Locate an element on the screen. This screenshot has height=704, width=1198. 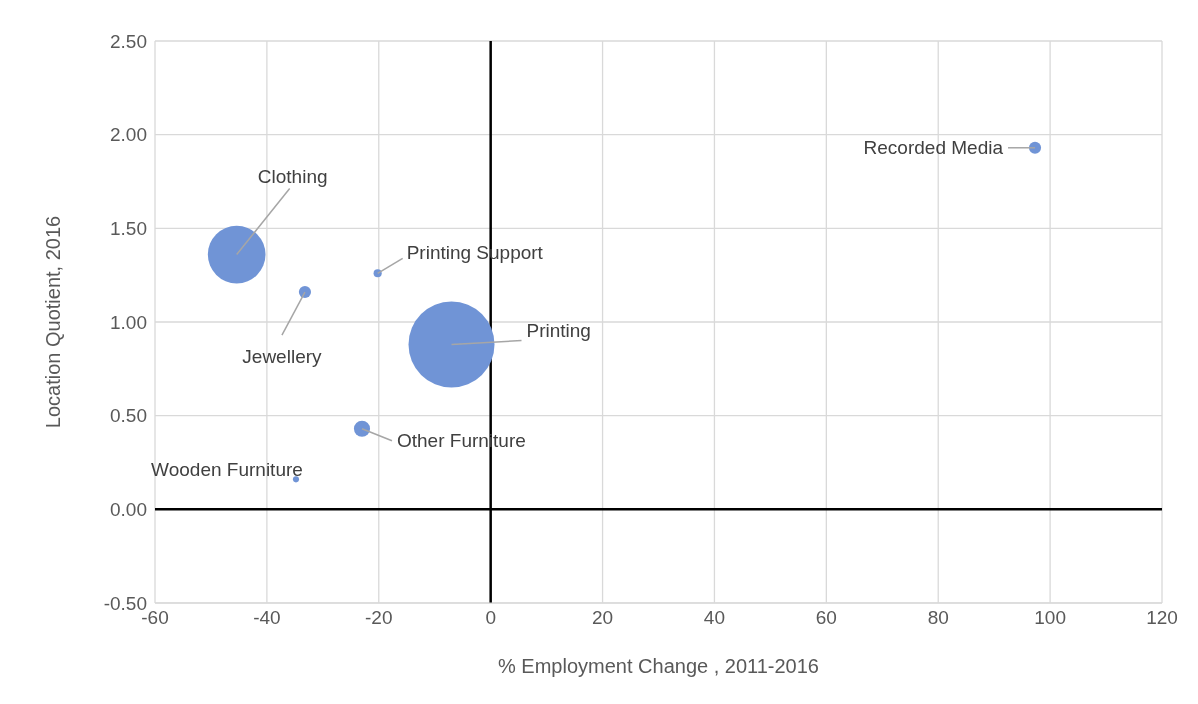
x-axis-title: % Employment Change , 2011-2016 is located at coordinates (658, 666).